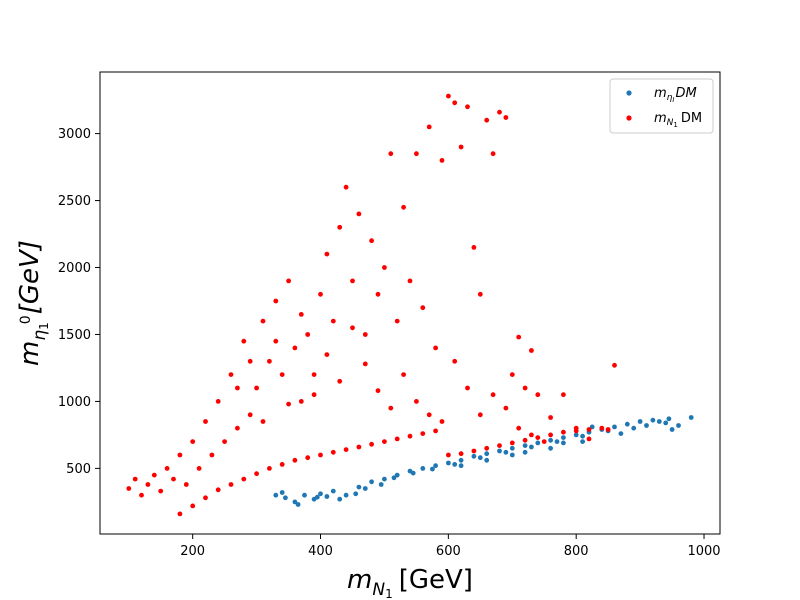  I want to click on x-axis: 200 400 600 800 1000, so click(450, 546).